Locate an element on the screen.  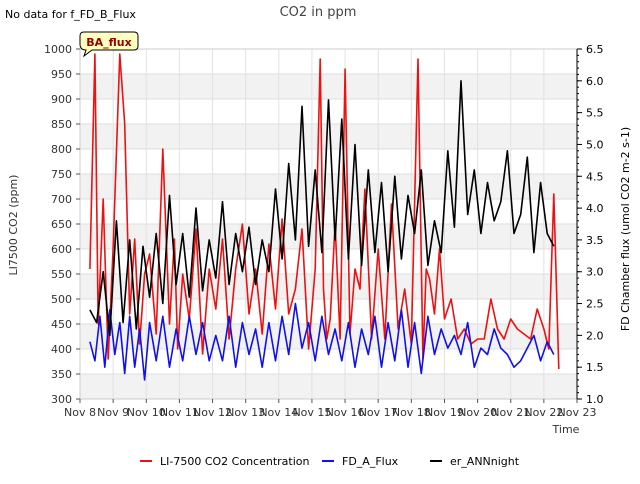
nodata-message: No data for f_FD_B_Flux is located at coordinates (70, 14).